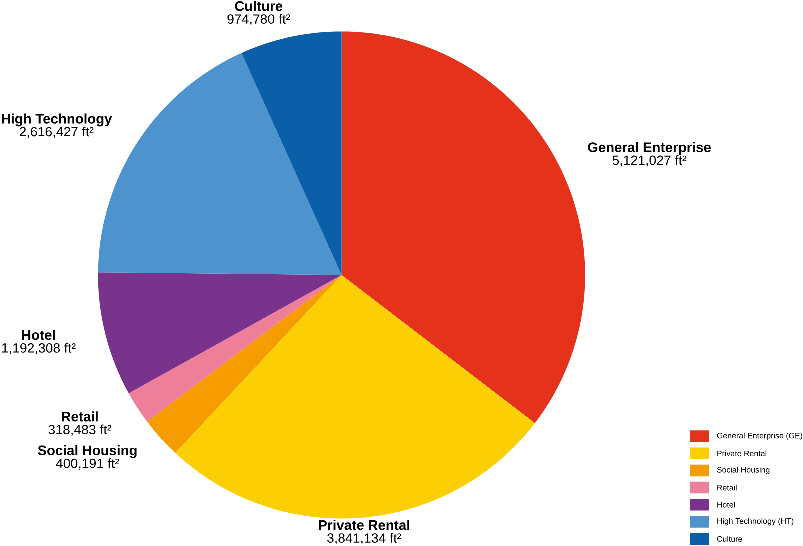 The width and height of the screenshot is (803, 546). What do you see at coordinates (39, 349) in the screenshot?
I see `data-label: 1,192,308 ft²` at bounding box center [39, 349].